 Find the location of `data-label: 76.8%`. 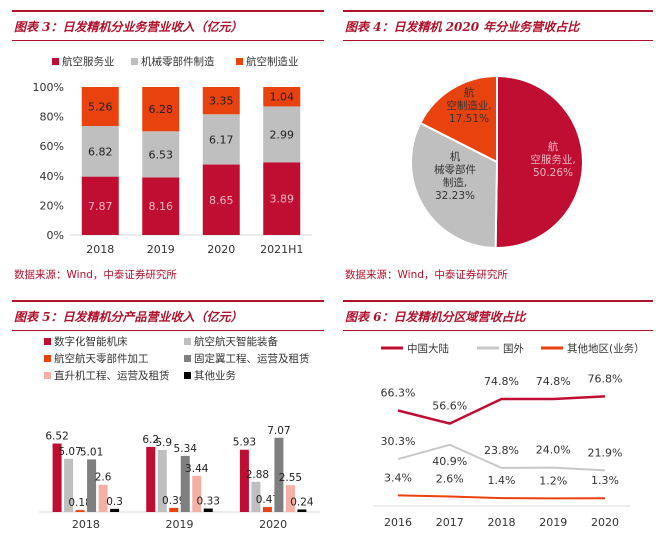

data-label: 76.8% is located at coordinates (605, 378).